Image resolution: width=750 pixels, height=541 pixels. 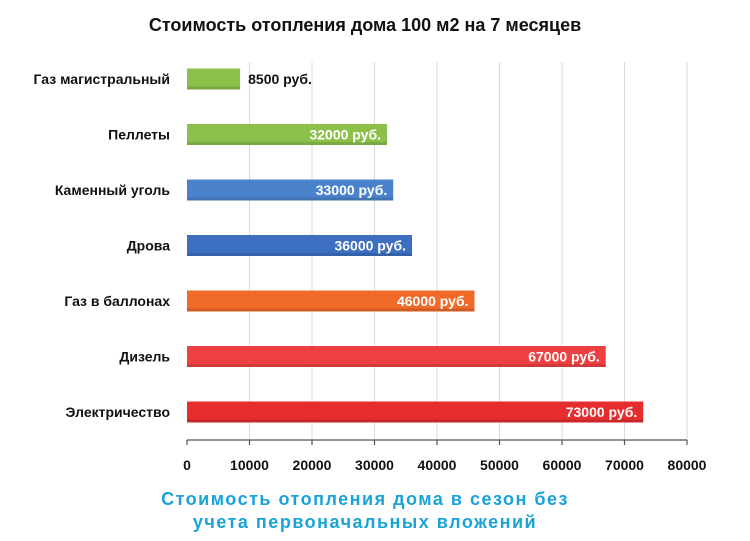 What do you see at coordinates (365, 522) in the screenshot?
I see `caption-line: учета первоначальных вложений` at bounding box center [365, 522].